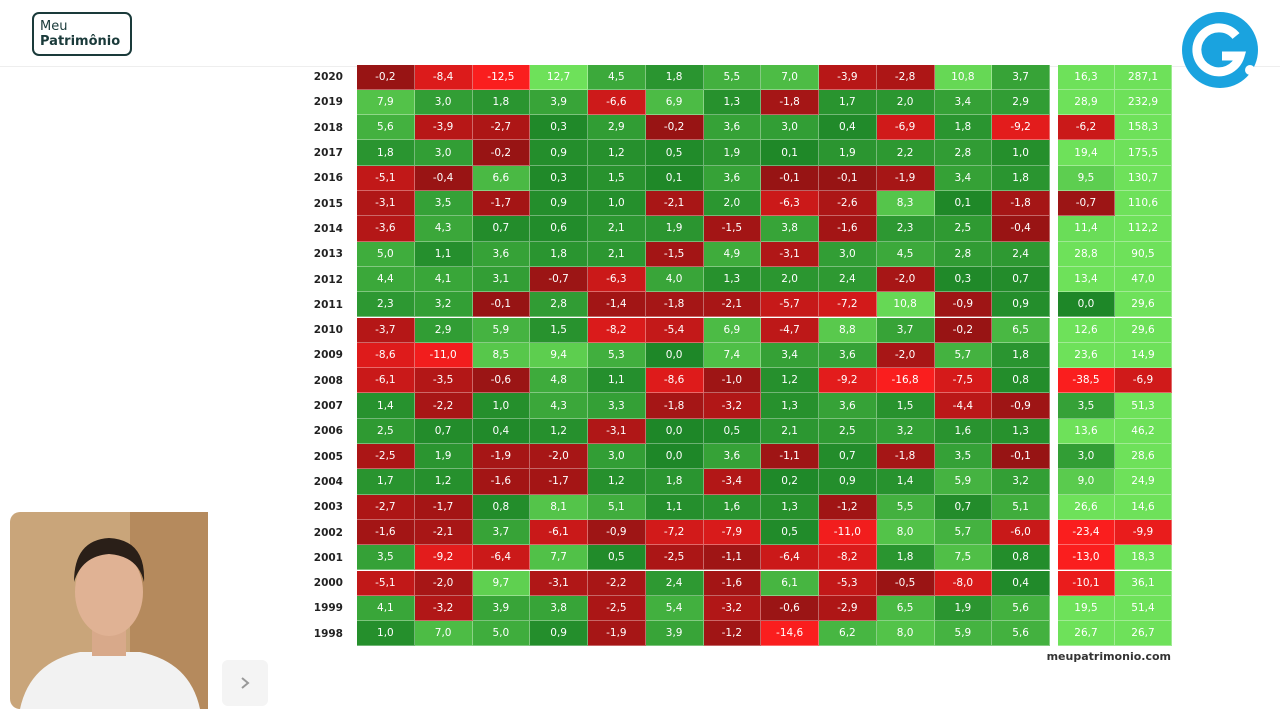  What do you see at coordinates (1021, 279) in the screenshot?
I see `month-cell: 0,7` at bounding box center [1021, 279].